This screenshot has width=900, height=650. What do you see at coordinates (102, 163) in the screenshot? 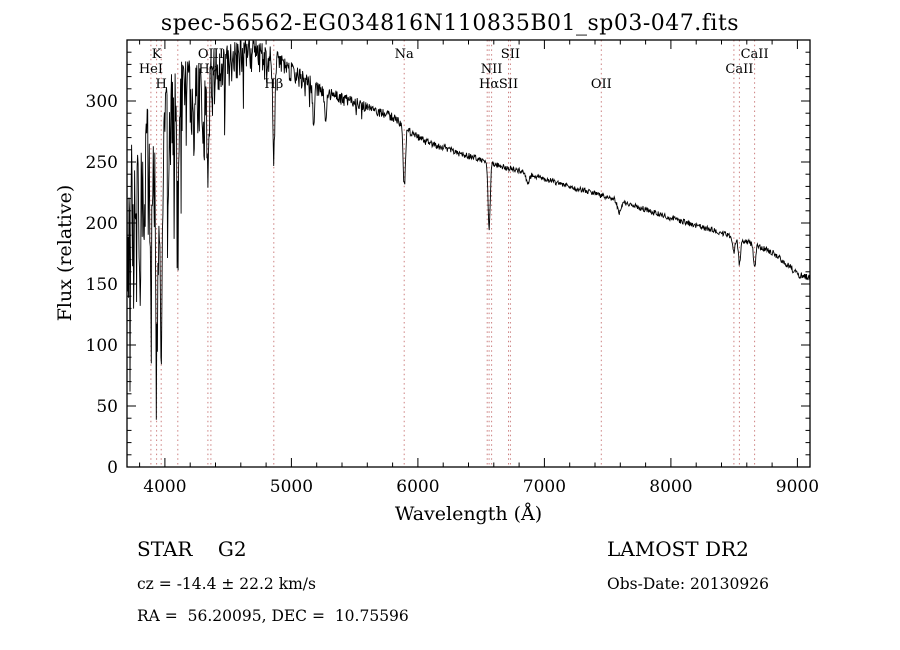
I see `svg-text: 250` at bounding box center [102, 163].